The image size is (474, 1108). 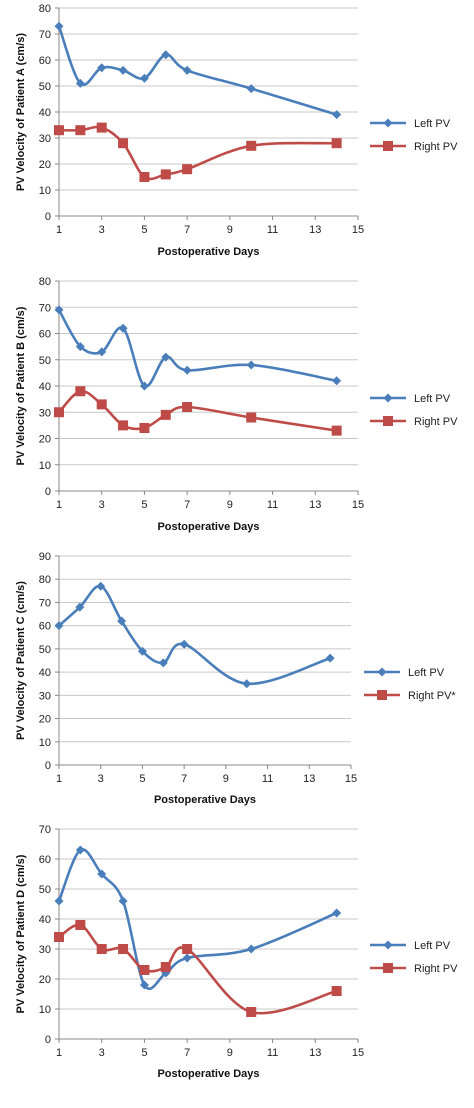 What do you see at coordinates (432, 696) in the screenshot?
I see `legend-label: Right PV*` at bounding box center [432, 696].